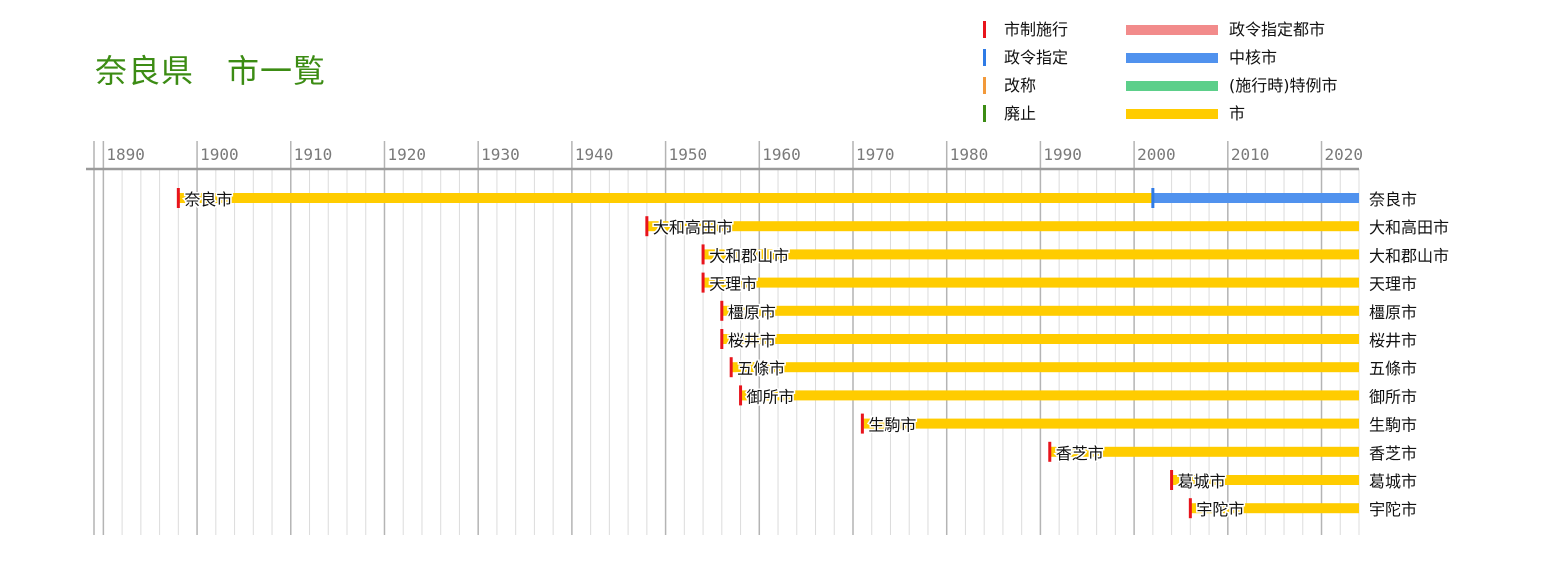  Describe the element at coordinates (1253, 57) in the screenshot. I see `legend-bar-label: 中核市` at that location.